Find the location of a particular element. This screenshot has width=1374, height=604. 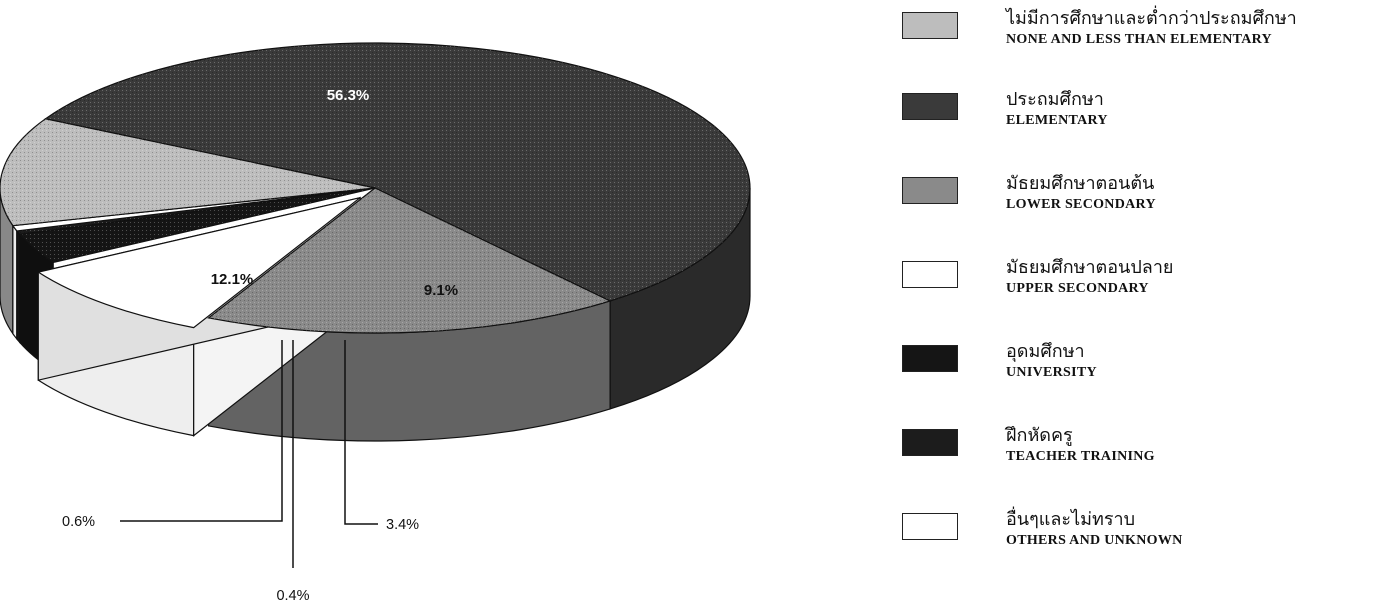

legend-label-thai: มัธยมศึกษาตอนต้น is located at coordinates (1080, 183).